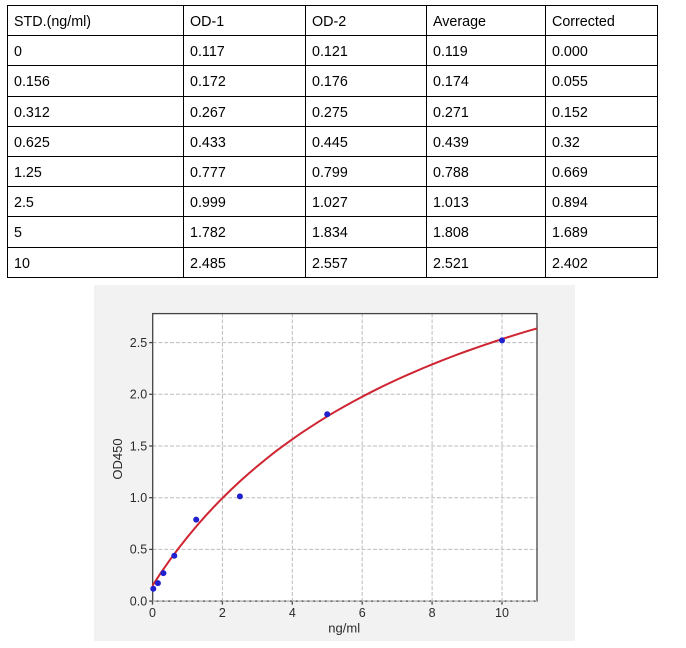  Describe the element at coordinates (137, 446) in the screenshot. I see `svg-text: 1.5` at that location.